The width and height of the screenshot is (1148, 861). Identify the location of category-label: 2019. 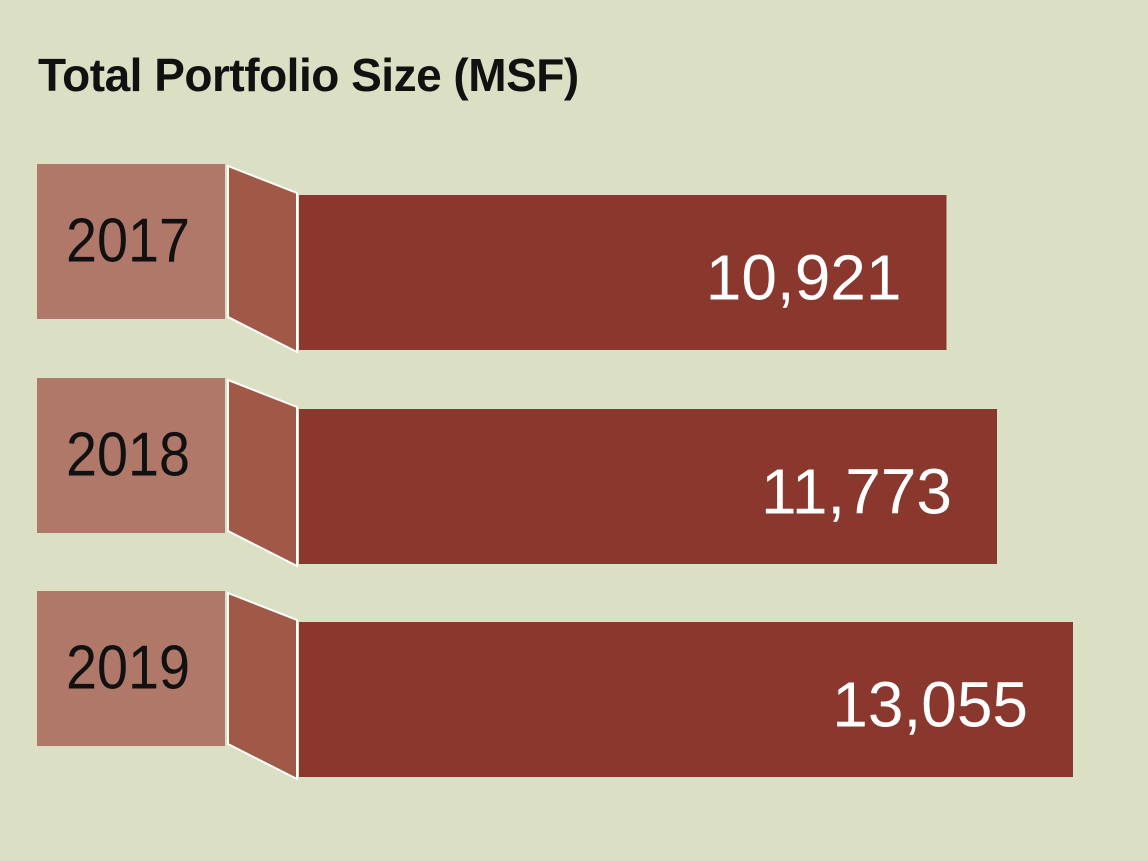
(128, 668).